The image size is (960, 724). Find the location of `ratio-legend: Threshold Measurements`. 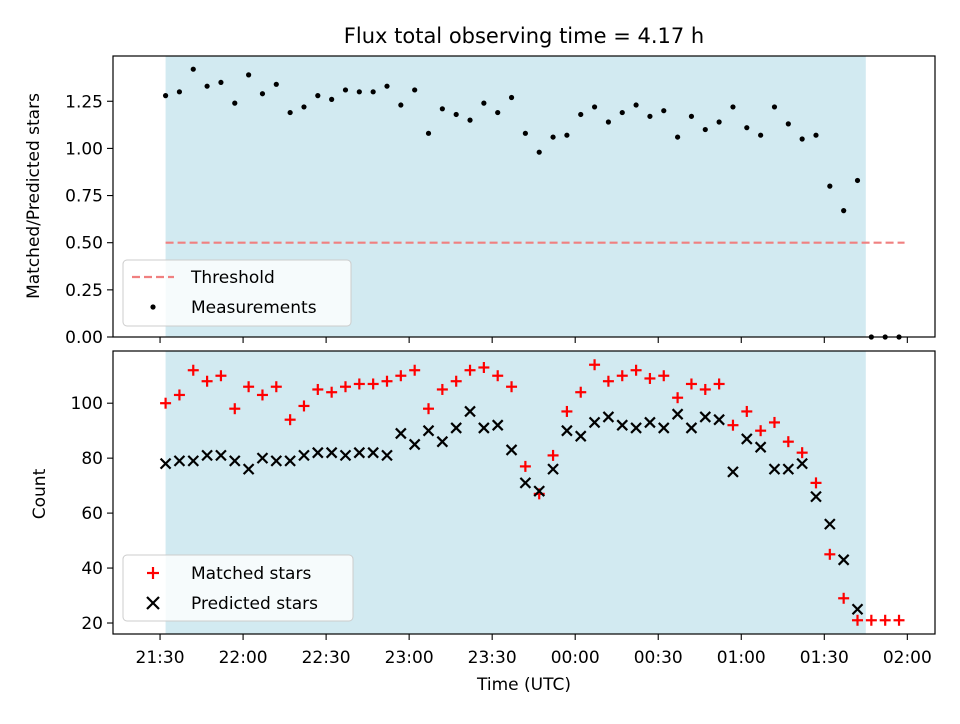

ratio-legend: Threshold Measurements is located at coordinates (237, 293).